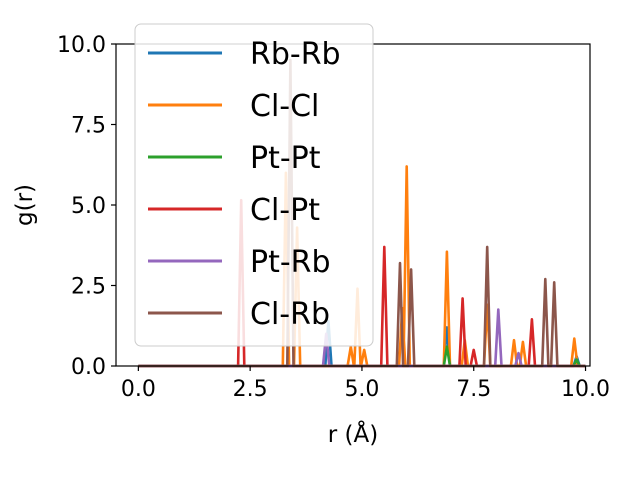  What do you see at coordinates (290, 314) in the screenshot?
I see `legend-label-cl-rb: Cl-Rb` at bounding box center [290, 314].